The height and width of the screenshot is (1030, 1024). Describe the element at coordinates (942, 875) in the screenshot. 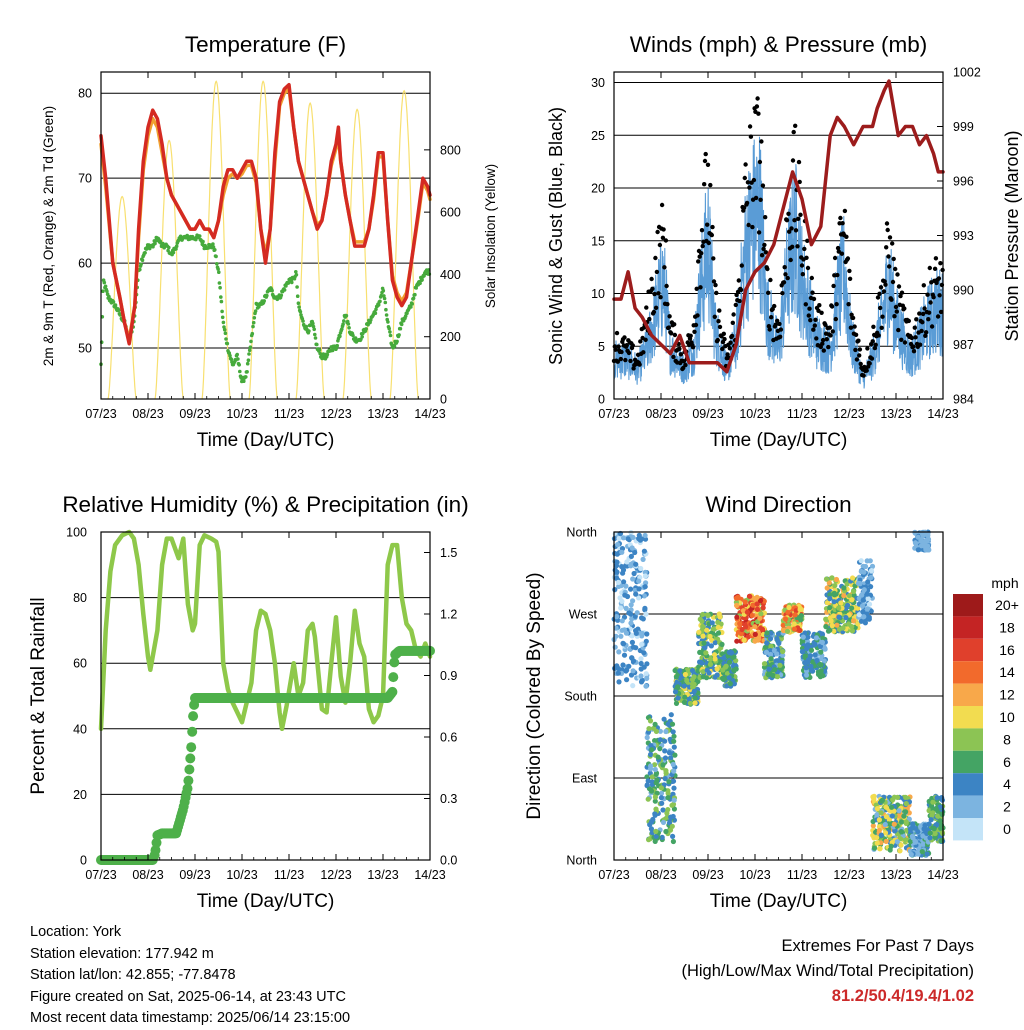

I see `dir-x-tick-label: 14/23` at that location.